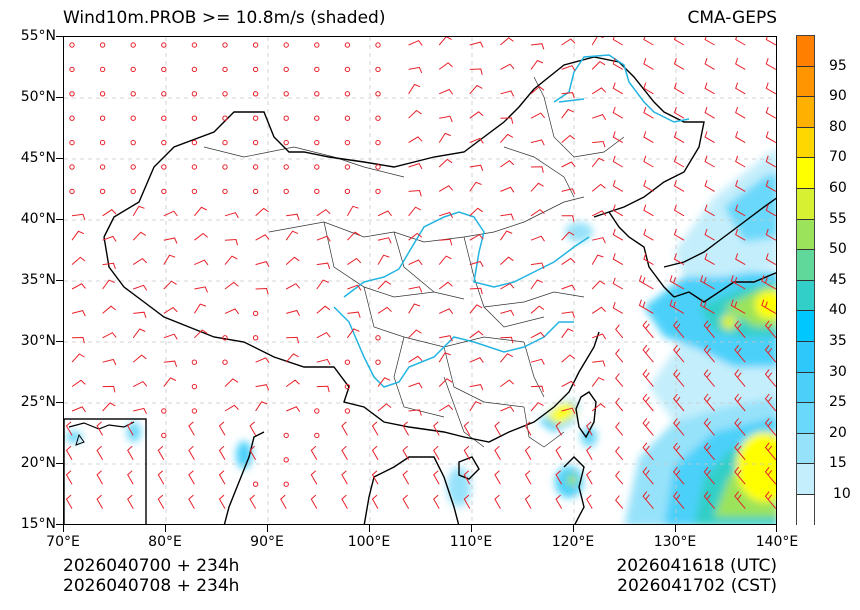 The image size is (860, 610). I want to click on colorbar-label: 60, so click(838, 188).